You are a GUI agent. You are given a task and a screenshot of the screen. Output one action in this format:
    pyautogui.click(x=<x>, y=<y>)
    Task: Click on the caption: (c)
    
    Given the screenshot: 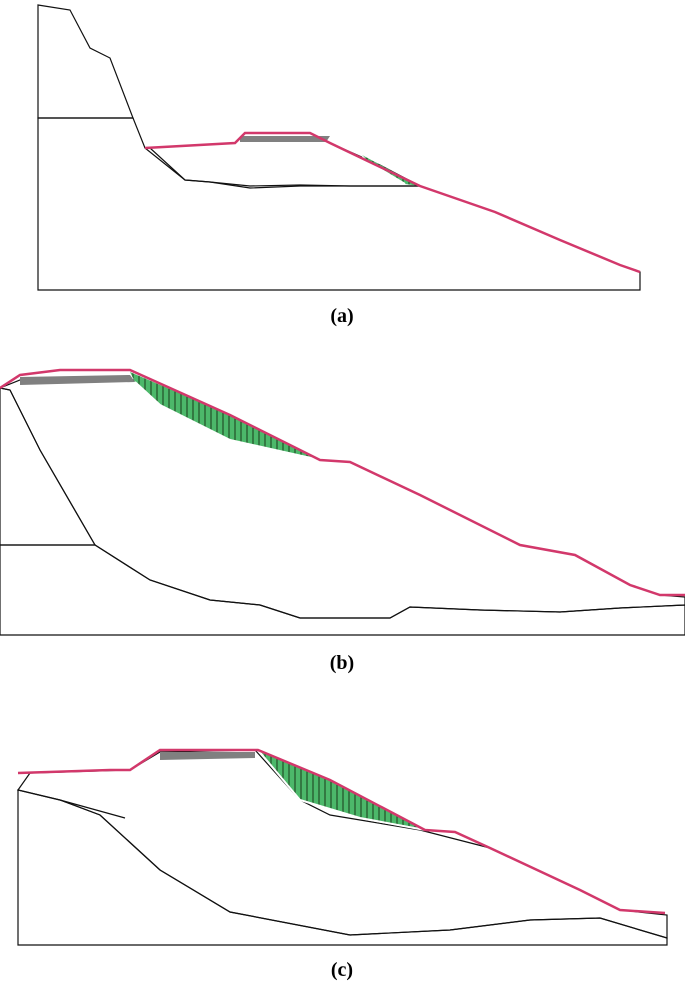 What is the action you would take?
    pyautogui.click(x=342, y=970)
    